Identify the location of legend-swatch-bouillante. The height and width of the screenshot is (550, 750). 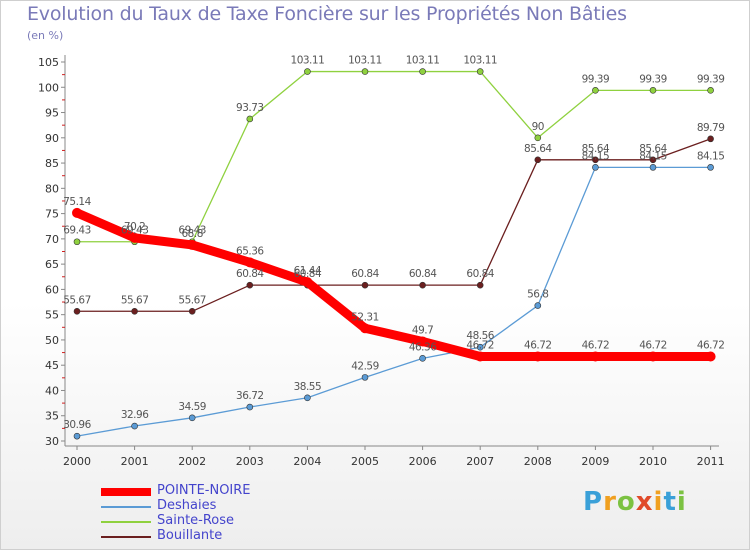
(126, 537).